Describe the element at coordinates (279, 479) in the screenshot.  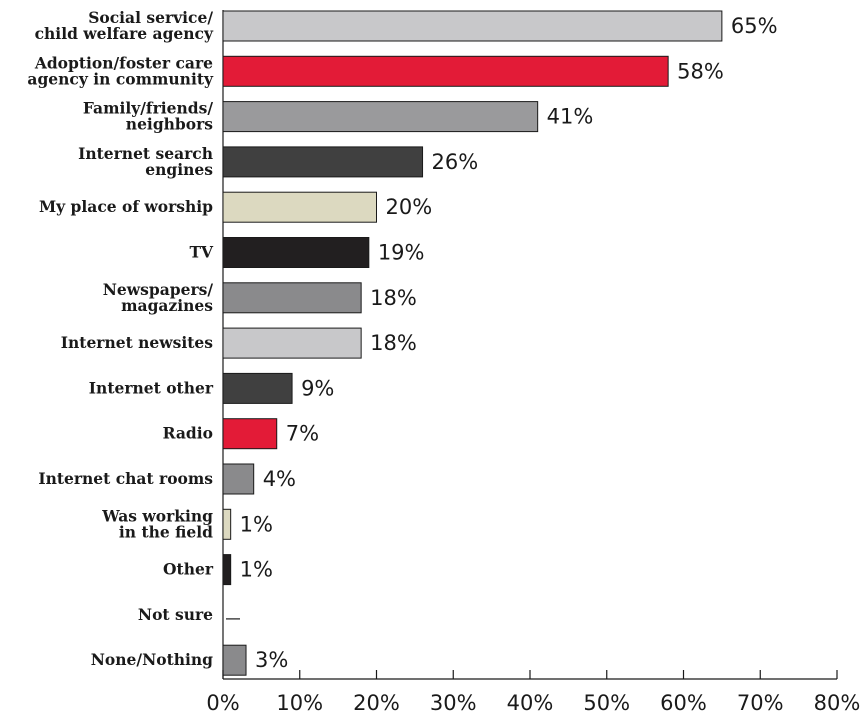
I see `value-label: 4%` at that location.